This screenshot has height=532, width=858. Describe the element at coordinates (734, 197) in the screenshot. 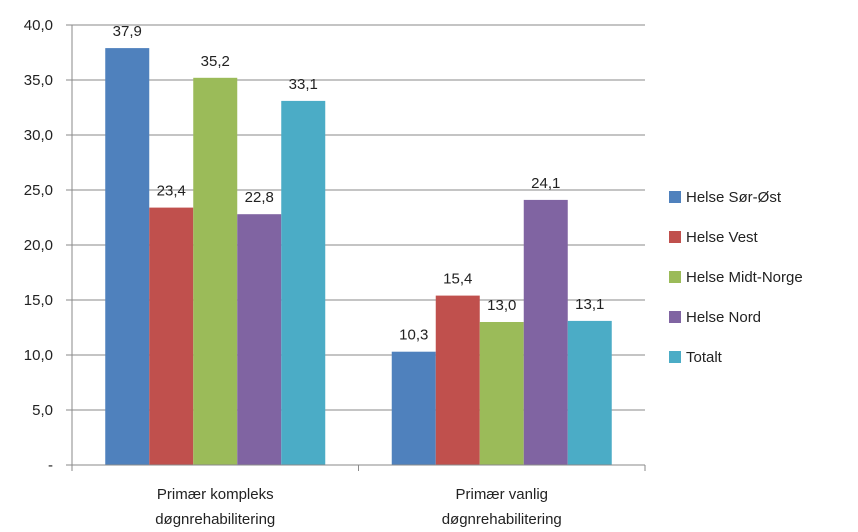

I see `legend-entry: Helse Sør-Øst` at that location.